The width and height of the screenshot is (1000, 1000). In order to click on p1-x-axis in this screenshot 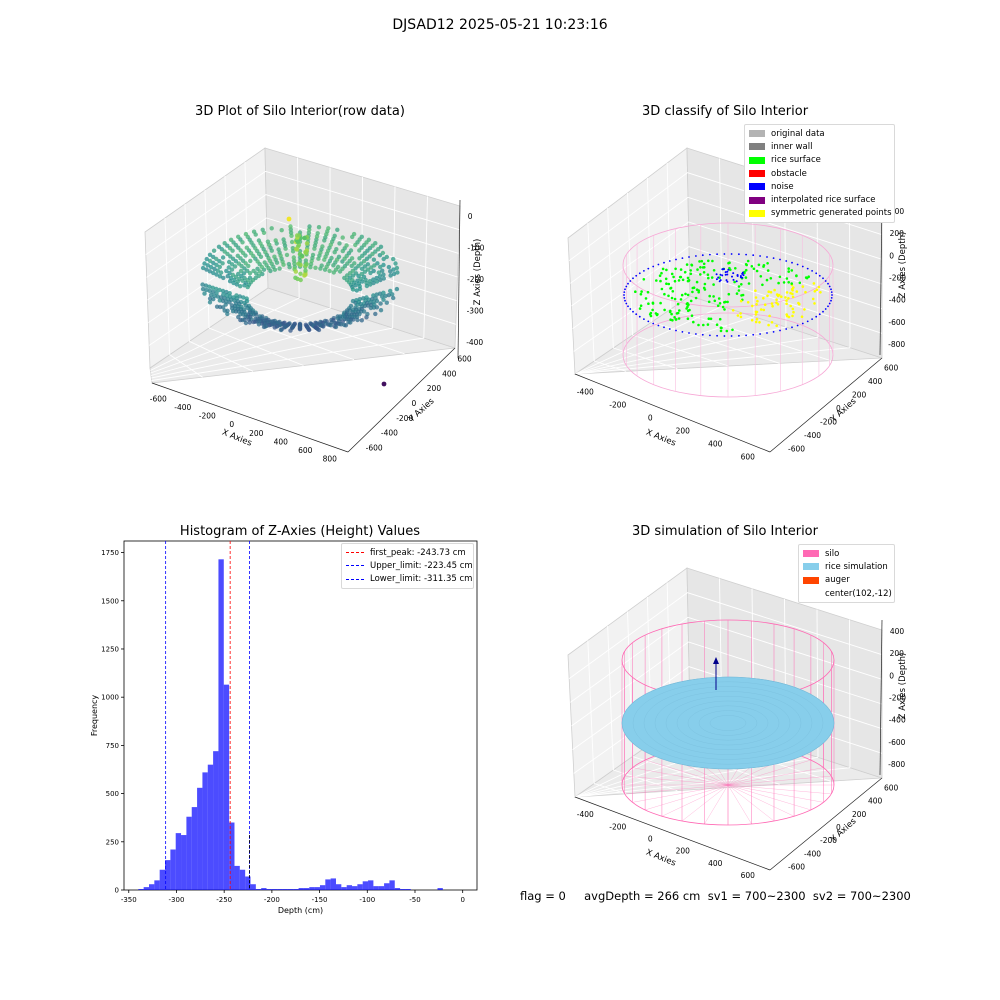, I will do `click(250, 417)`.